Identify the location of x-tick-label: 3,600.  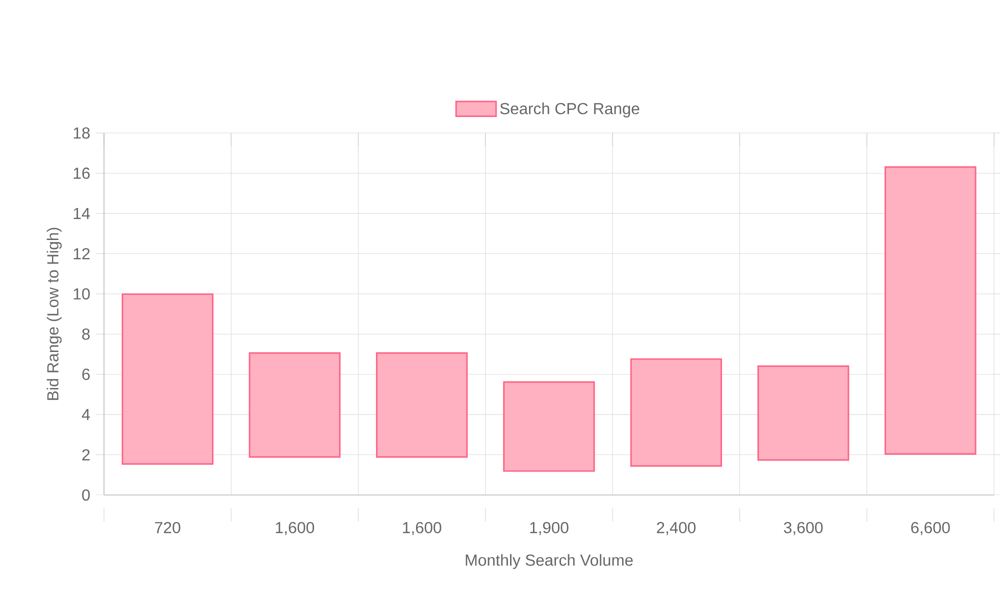
(803, 529).